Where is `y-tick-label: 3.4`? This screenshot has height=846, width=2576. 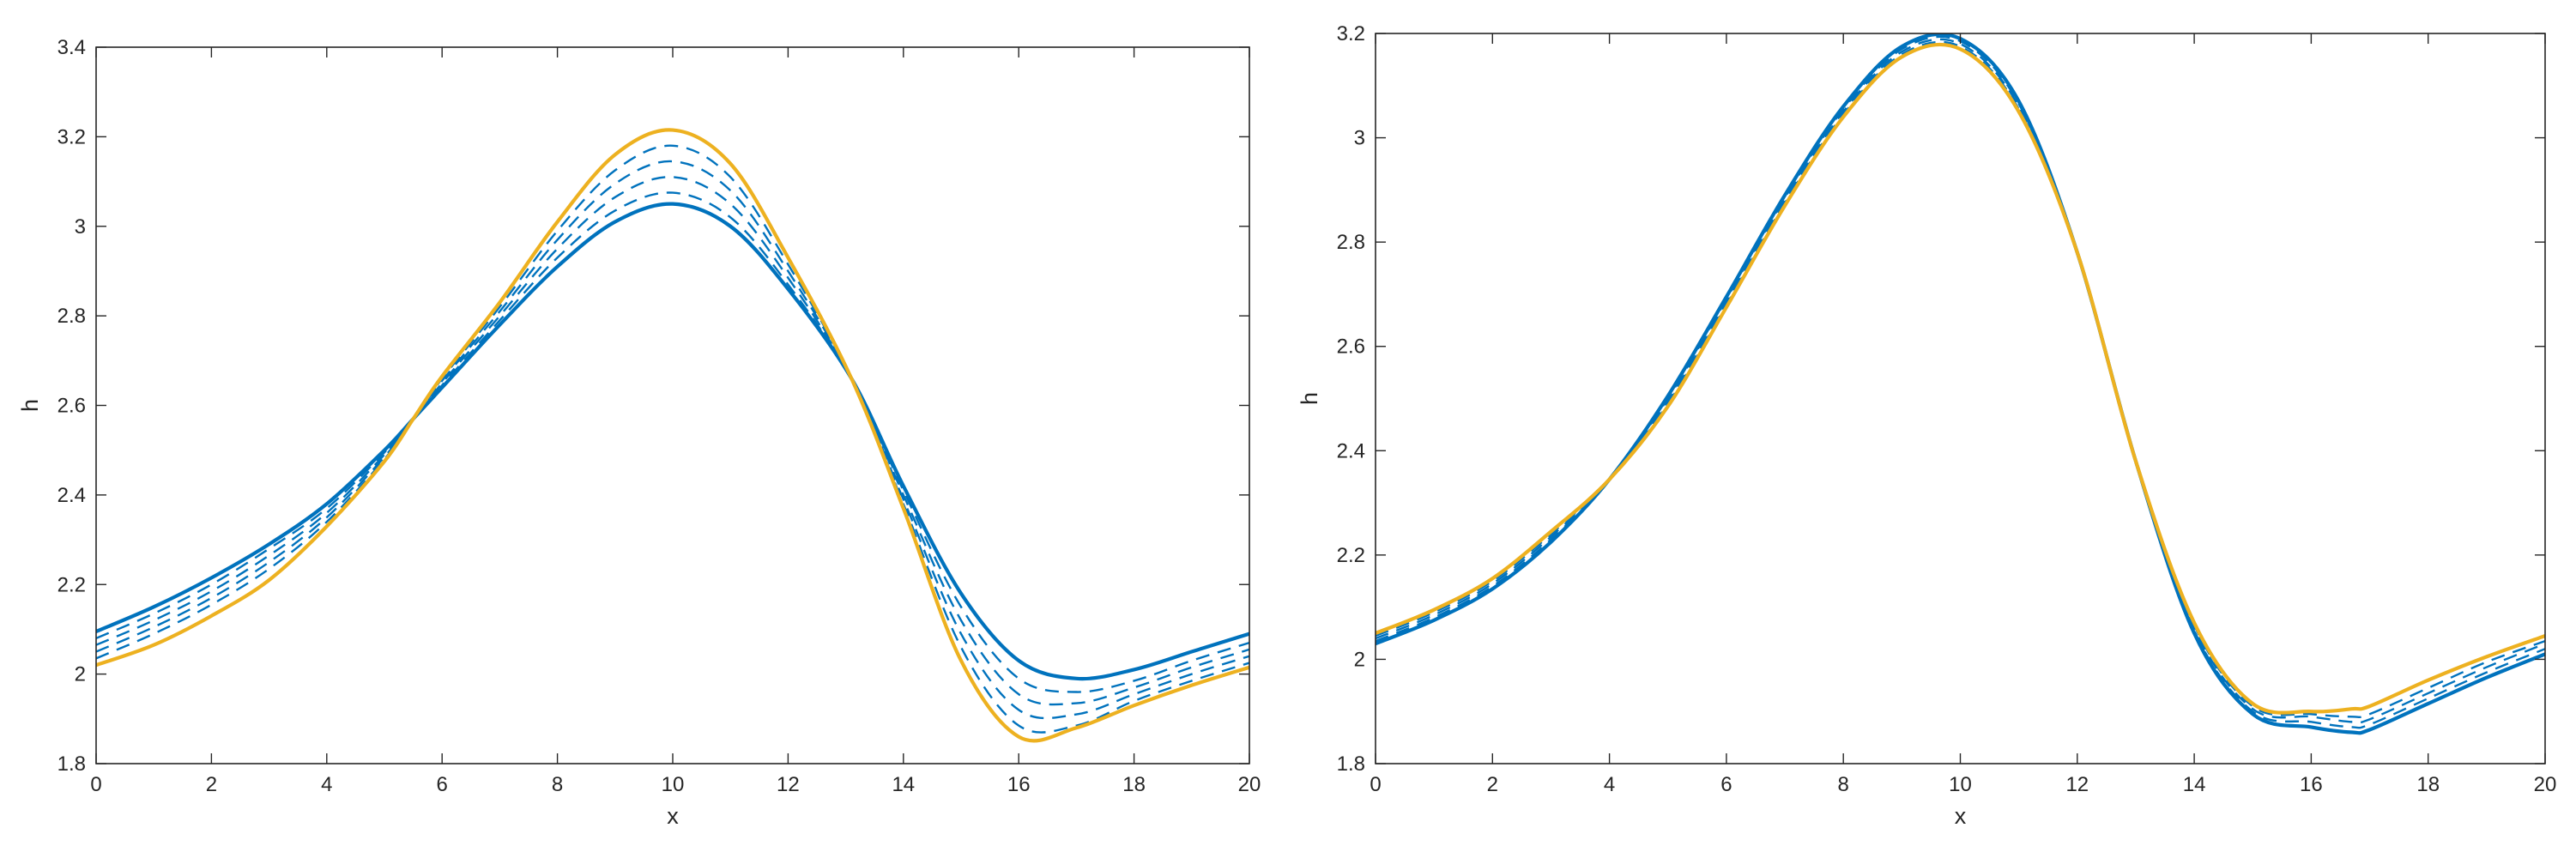
y-tick-label: 3.4 is located at coordinates (71, 47).